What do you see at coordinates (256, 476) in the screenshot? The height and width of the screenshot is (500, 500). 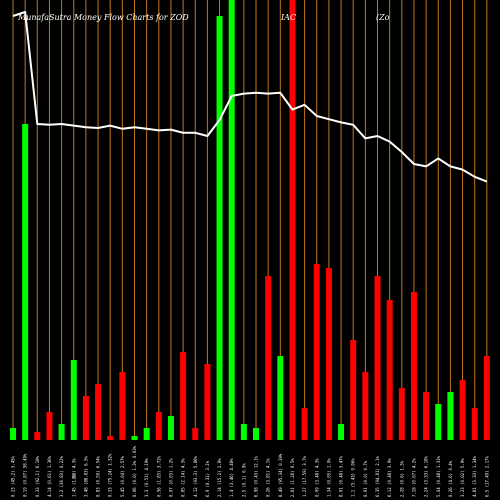 I see `x-tick-label: 6.08 (0.43) 12.1%` at bounding box center [256, 476].